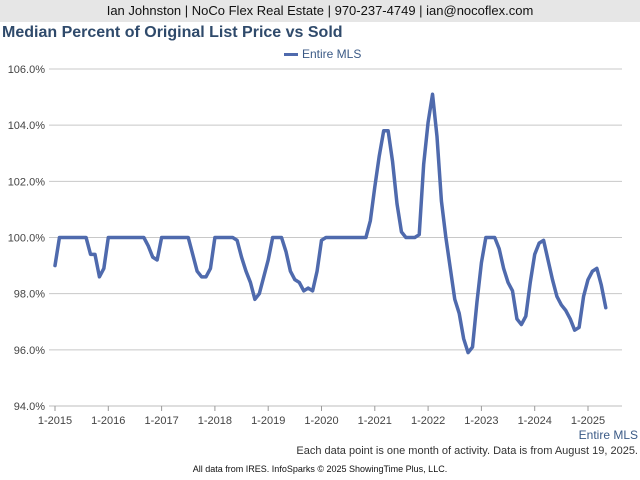 This screenshot has height=480, width=640. What do you see at coordinates (321, 421) in the screenshot?
I see `x-tick-label: 1-2020` at bounding box center [321, 421].